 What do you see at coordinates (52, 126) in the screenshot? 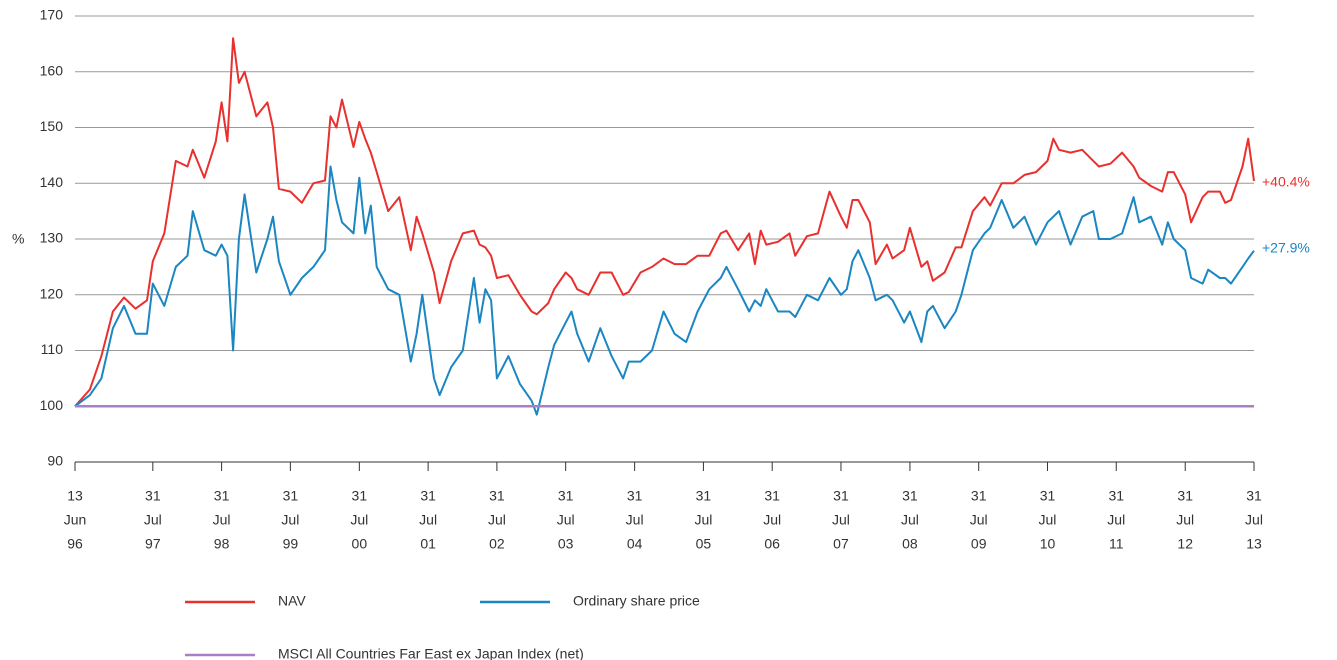
I see `y-tick-label: 150` at bounding box center [52, 126].